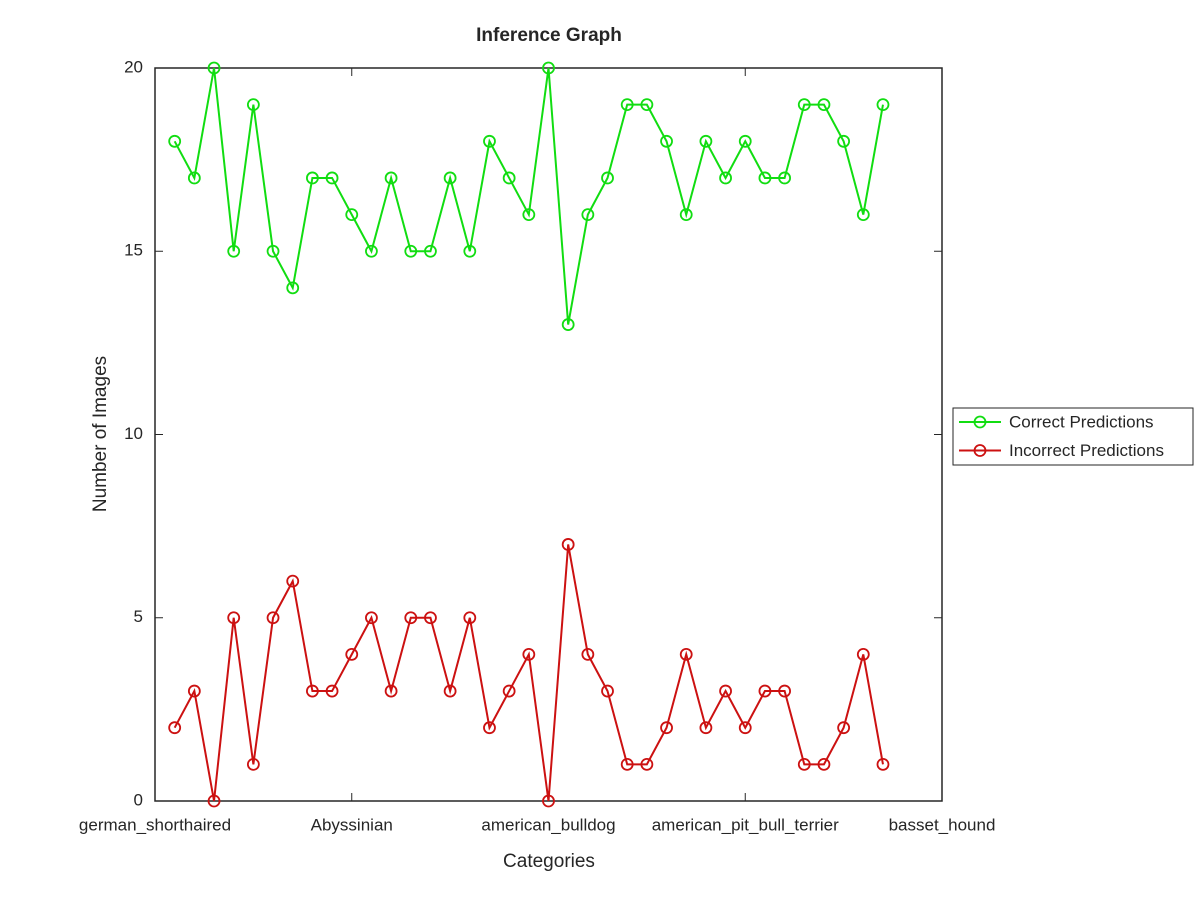 The width and height of the screenshot is (1200, 900). What do you see at coordinates (100, 434) in the screenshot?
I see `y-axis-label: Number of Images` at bounding box center [100, 434].